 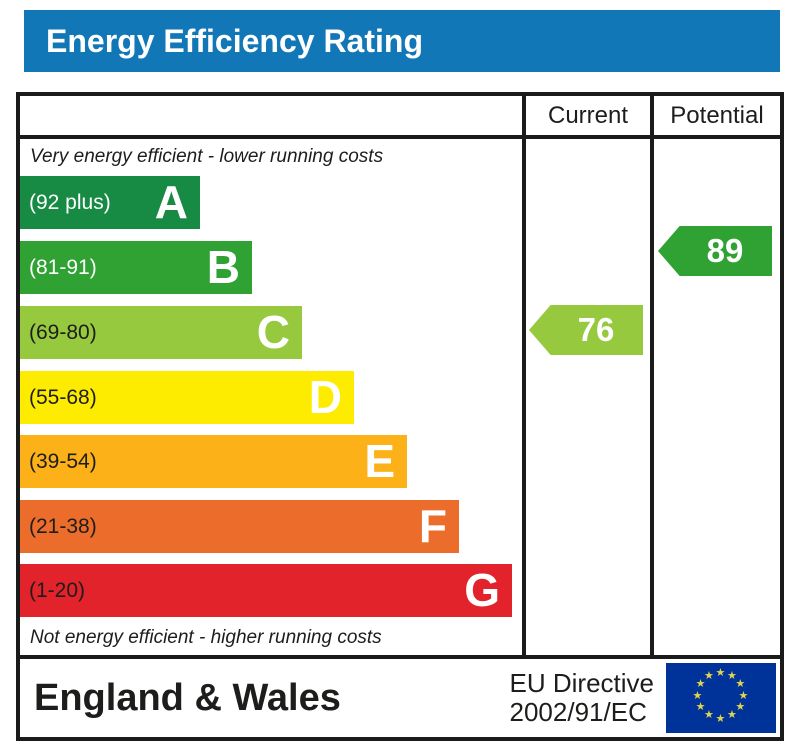 I want to click on band-range-label: (69-80), so click(x=63, y=332).